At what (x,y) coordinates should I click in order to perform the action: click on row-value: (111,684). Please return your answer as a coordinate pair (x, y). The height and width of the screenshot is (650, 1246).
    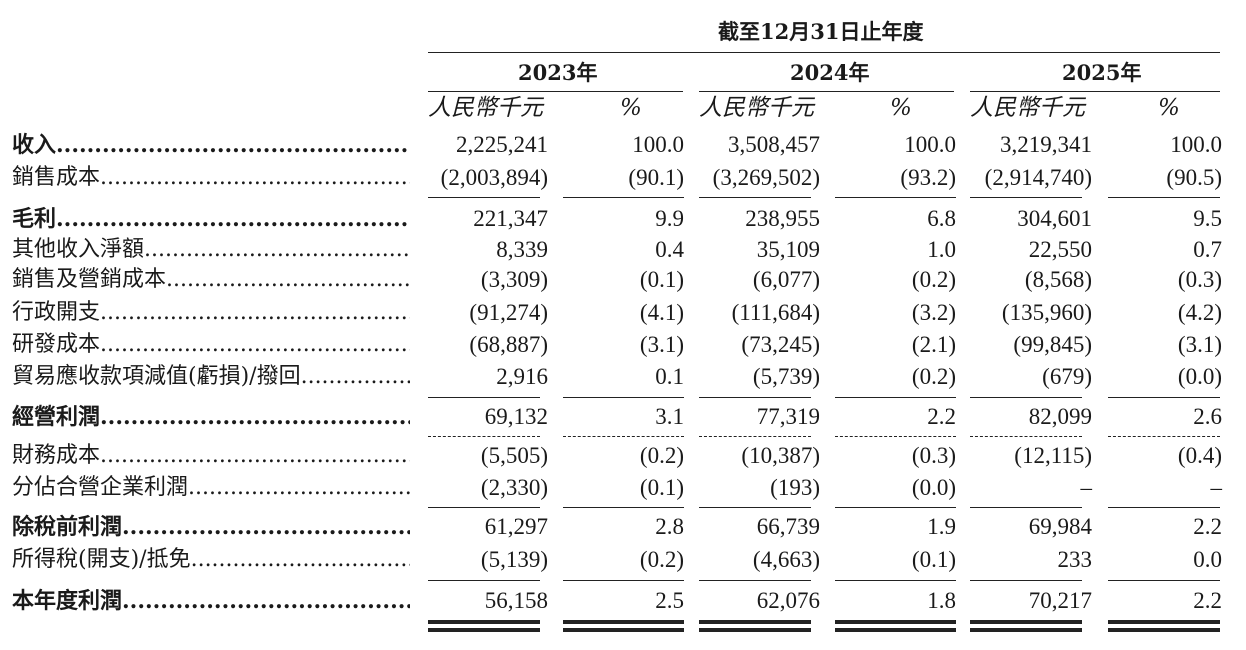
    Looking at the image, I should click on (775, 312).